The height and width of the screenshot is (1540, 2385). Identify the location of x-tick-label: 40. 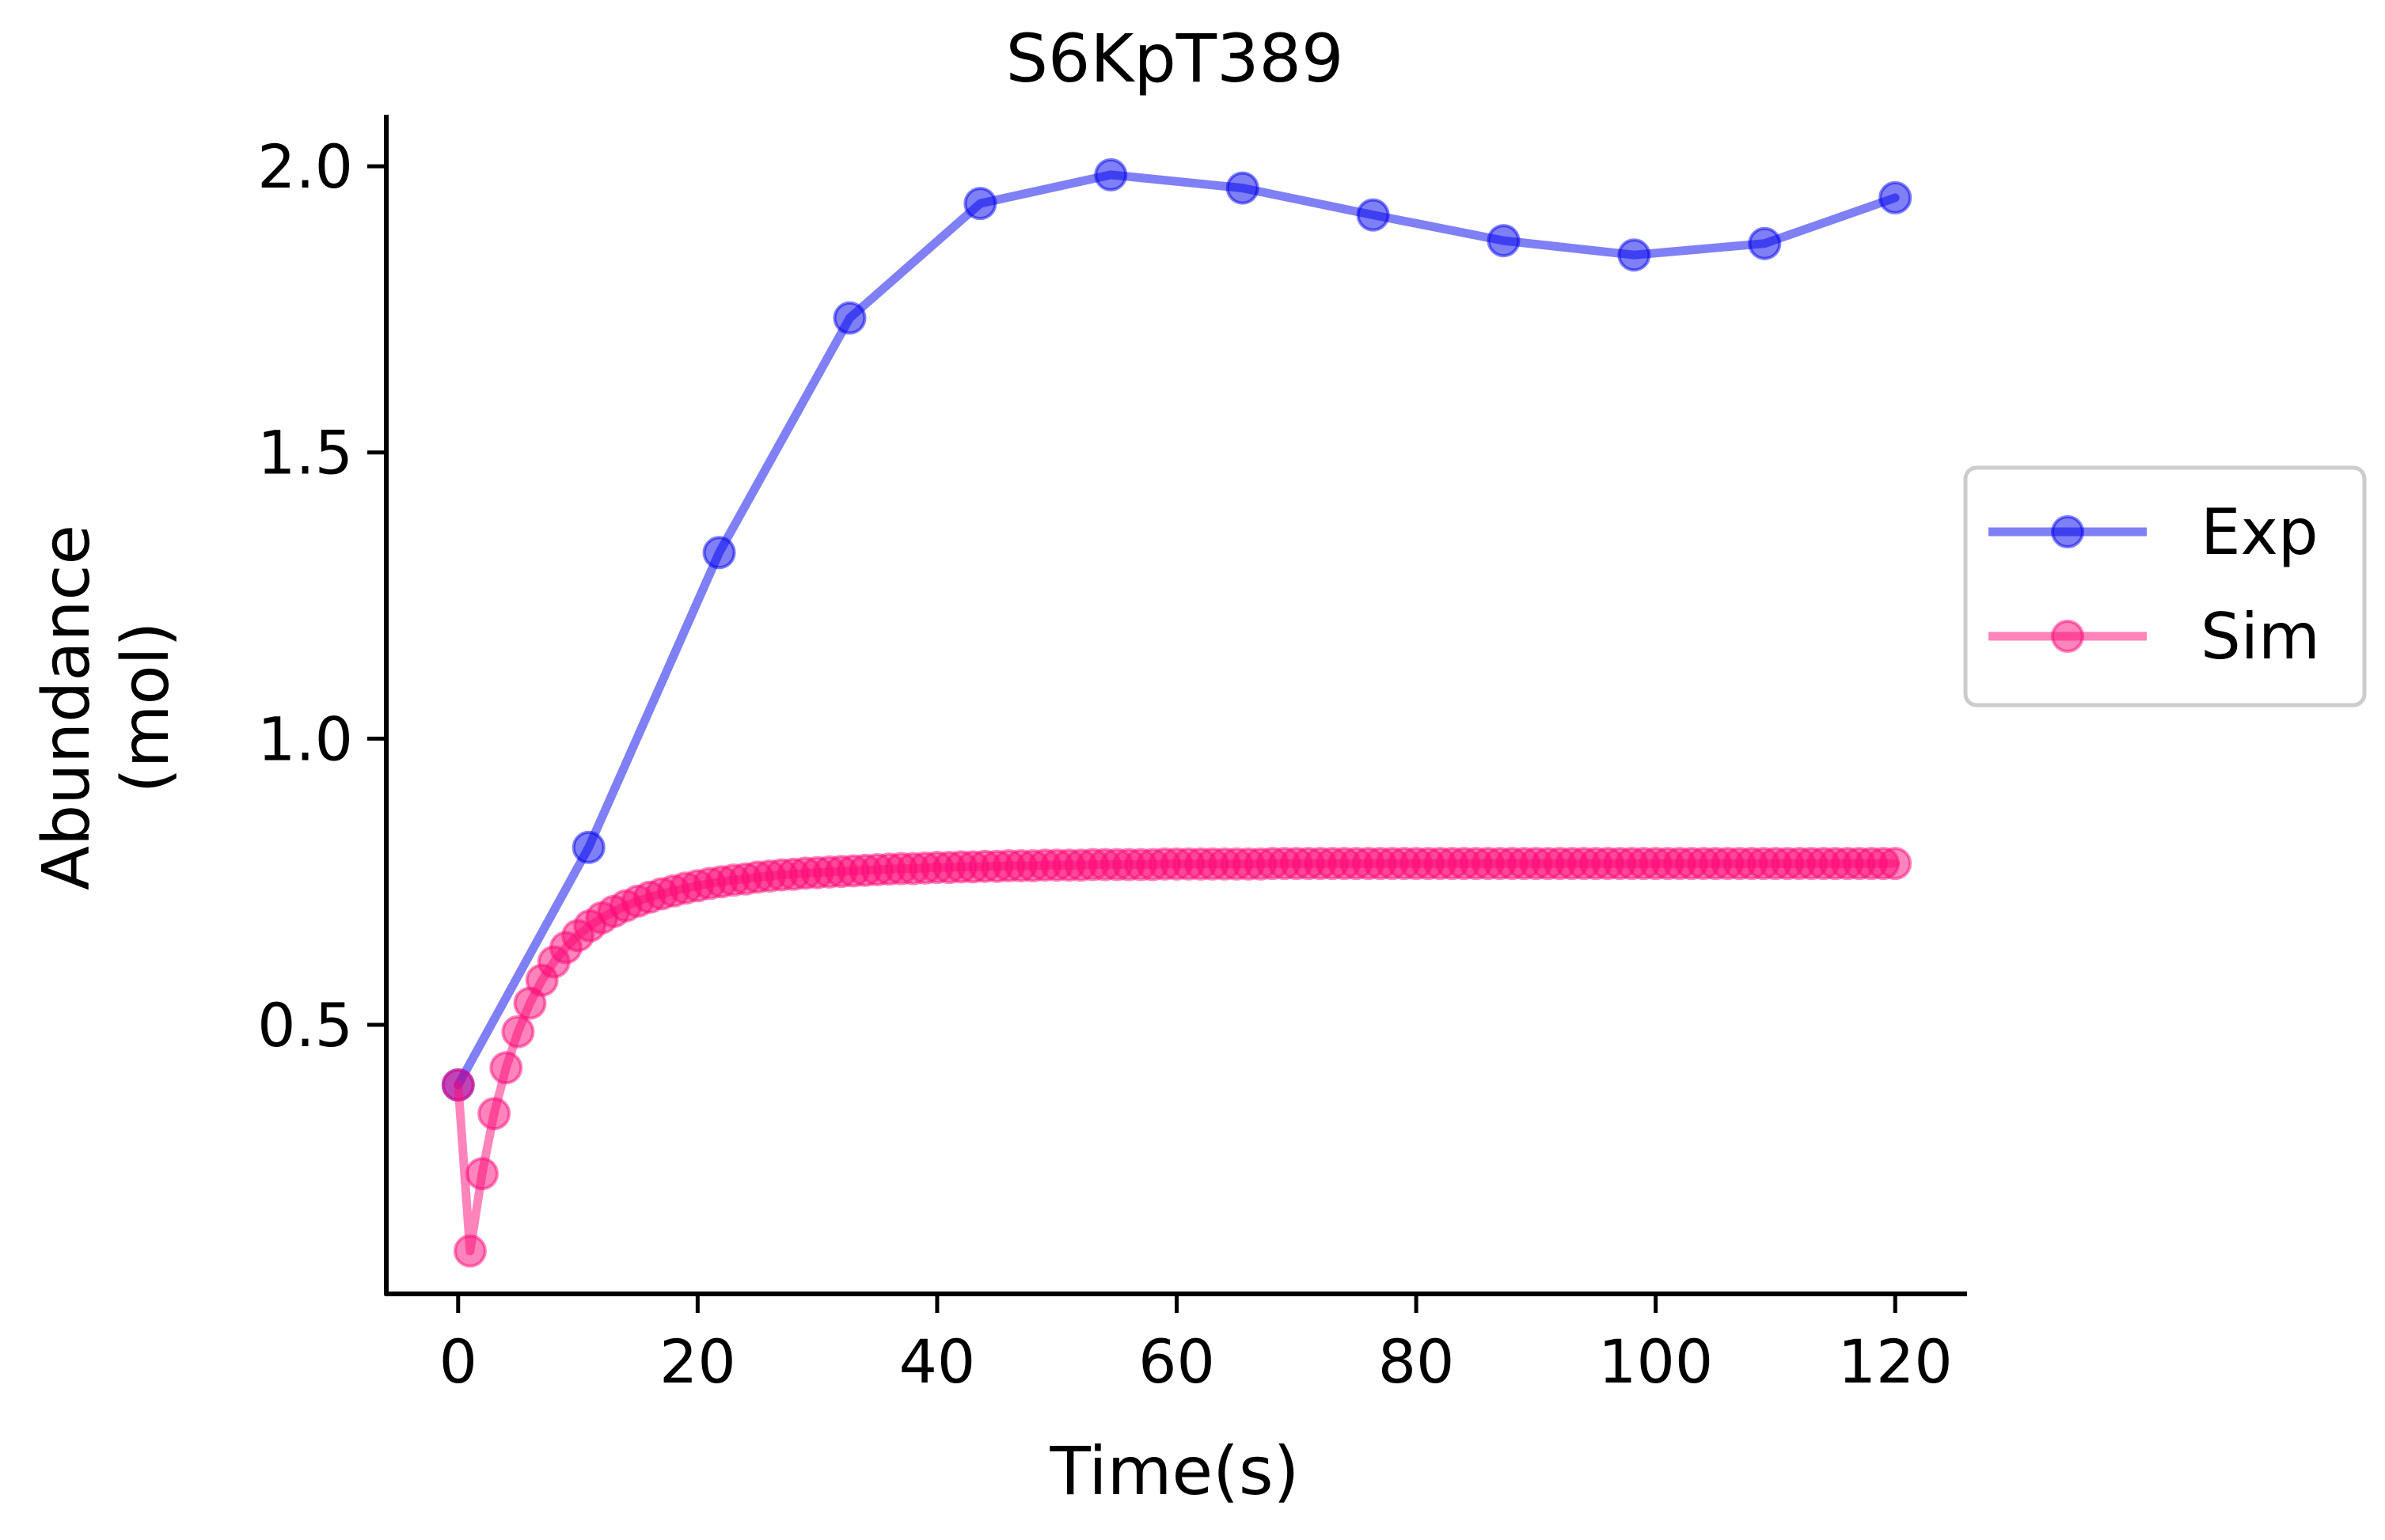
(937, 1361).